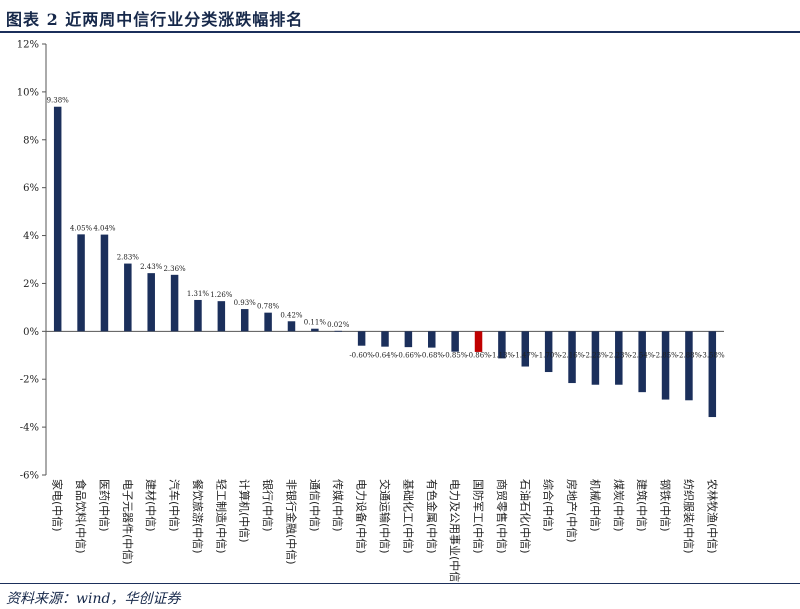 The height and width of the screenshot is (609, 800). Describe the element at coordinates (28, 92) in the screenshot. I see `y-tick-label: 10%` at that location.